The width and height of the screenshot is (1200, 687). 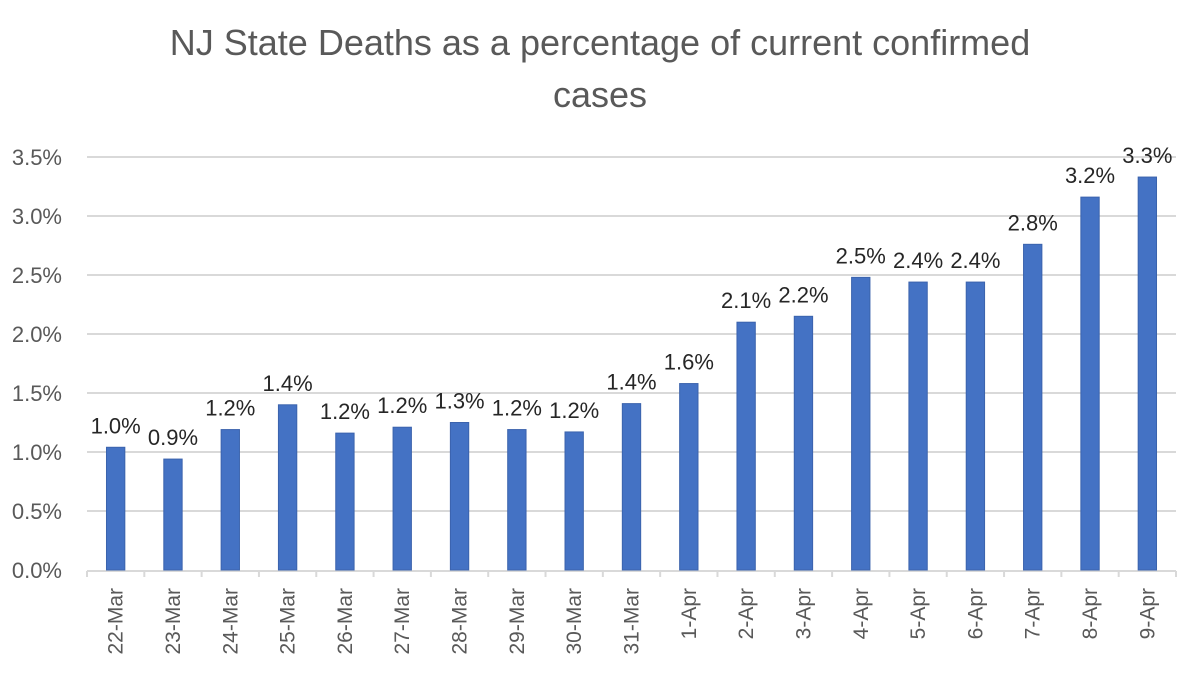 What do you see at coordinates (975, 613) in the screenshot?
I see `x-tick-label: 6-Apr` at bounding box center [975, 613].